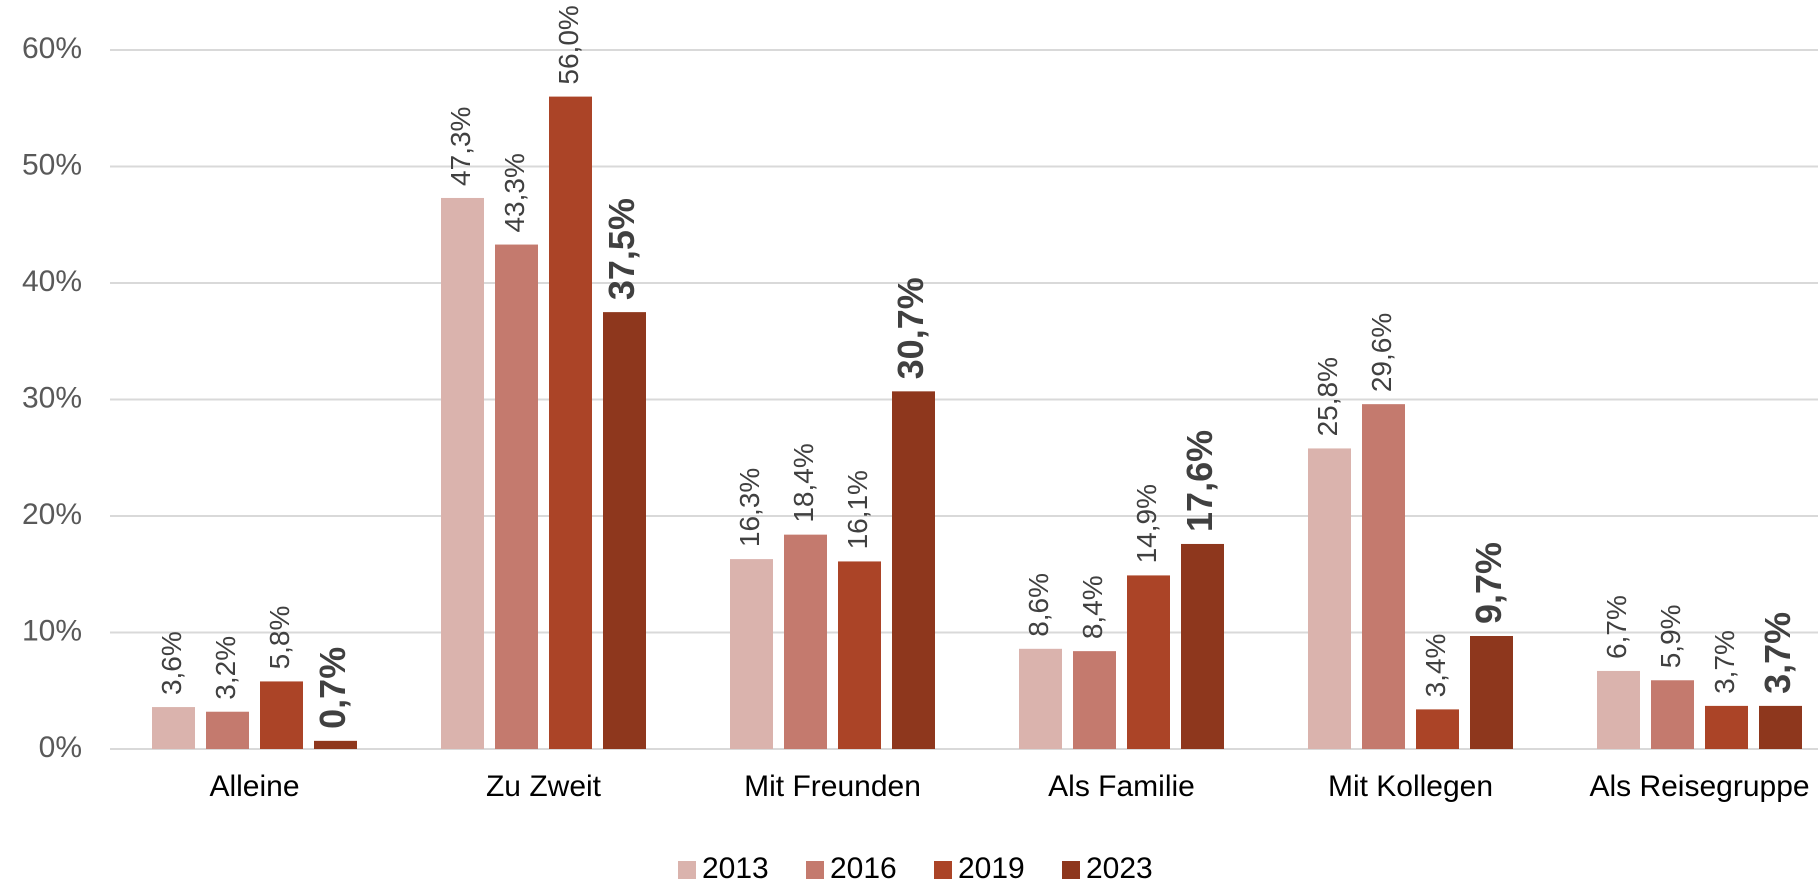 The width and height of the screenshot is (1818, 883). Describe the element at coordinates (225, 668) in the screenshot. I see `value-label: 3,2%` at that location.